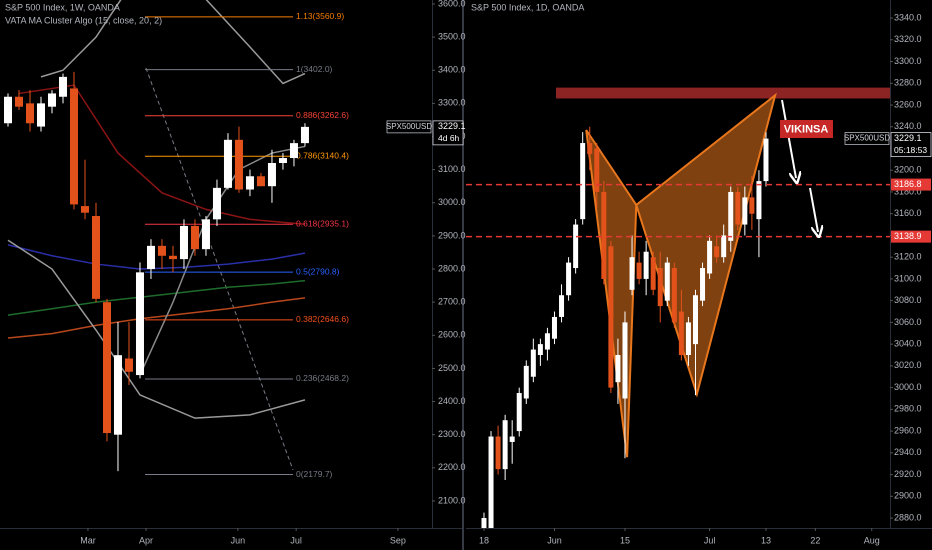 Image resolution: width=932 pixels, height=550 pixels. Describe the element at coordinates (908, 61) in the screenshot. I see `y-tick-label: 3300.0` at that location.